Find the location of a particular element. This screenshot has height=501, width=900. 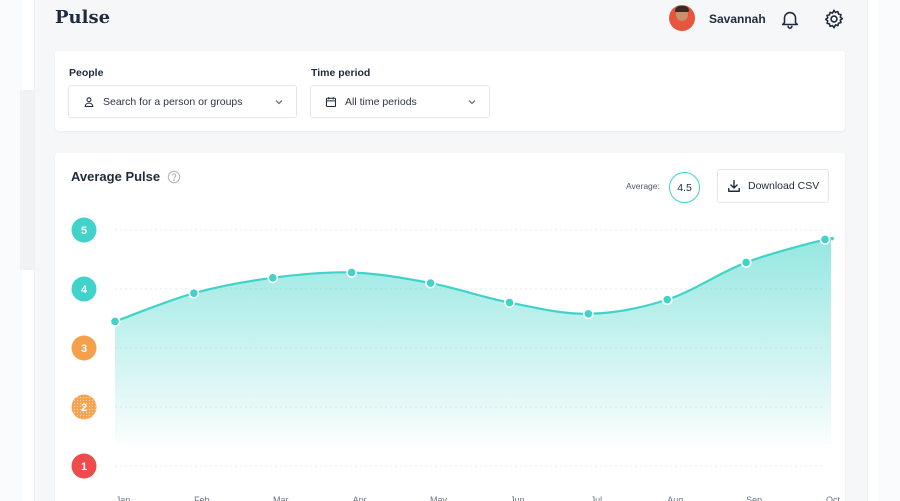

data-point-jun is located at coordinates (509, 302).